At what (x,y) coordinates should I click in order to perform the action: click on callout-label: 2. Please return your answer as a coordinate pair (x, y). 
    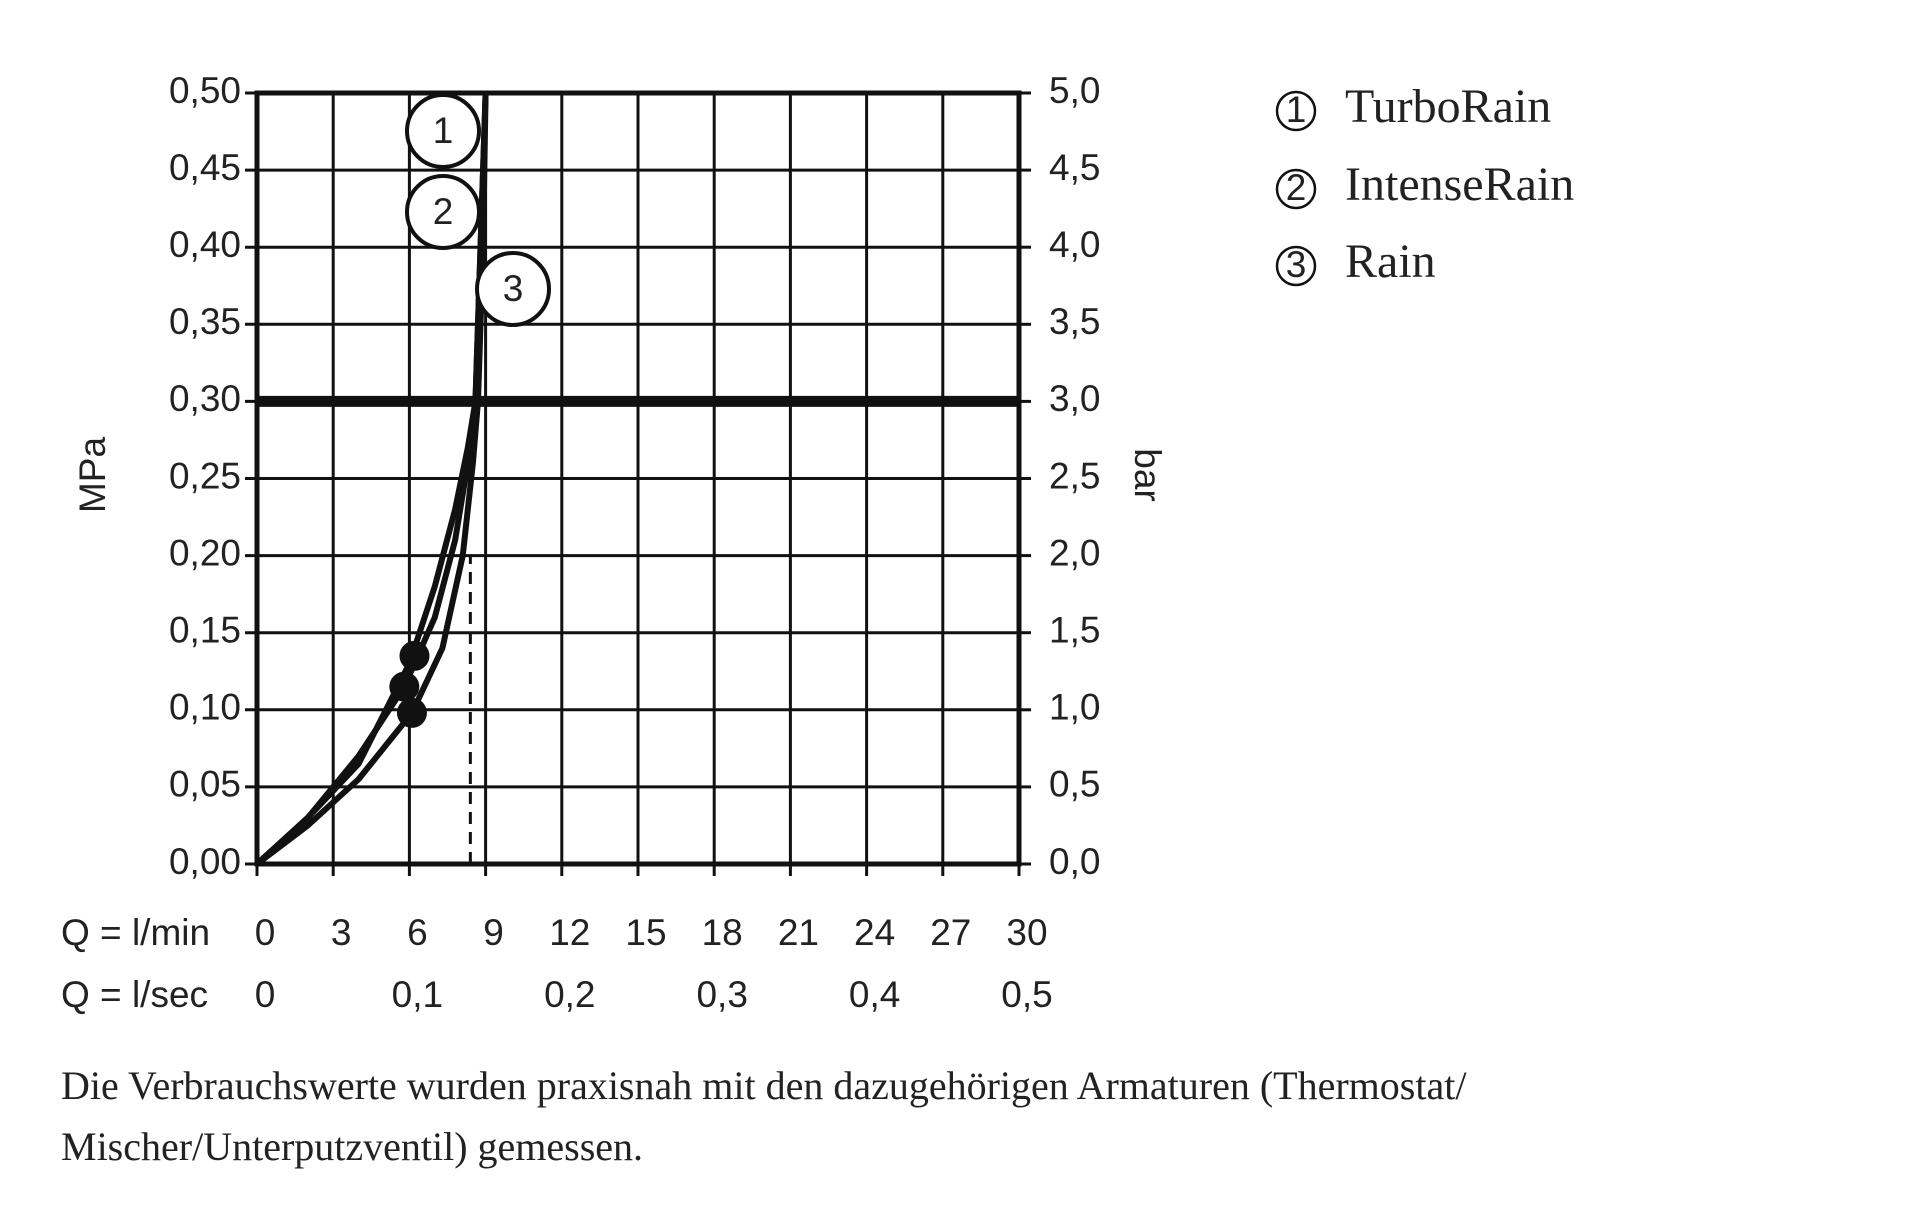
    Looking at the image, I should click on (443, 211).